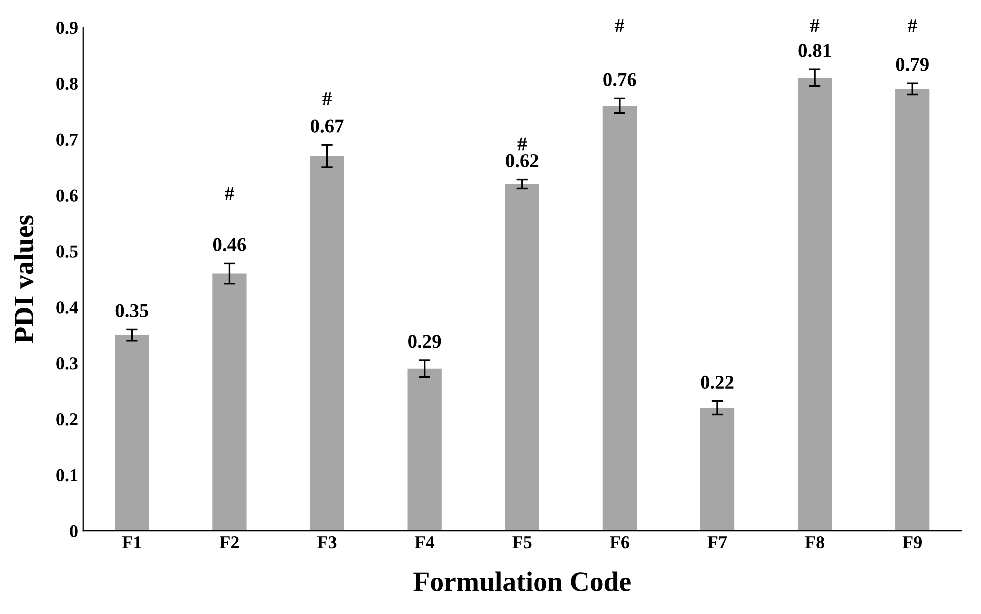 This screenshot has height=614, width=981. What do you see at coordinates (814, 542) in the screenshot?
I see `x-tick-label: F8` at bounding box center [814, 542].